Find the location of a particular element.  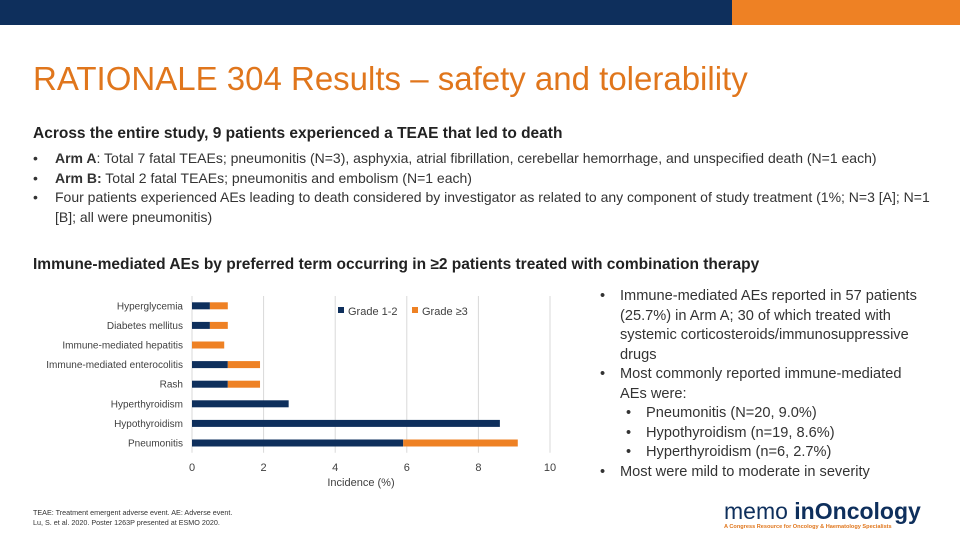

list-item: • Most were mild to moderate in severity is located at coordinates (762, 473).